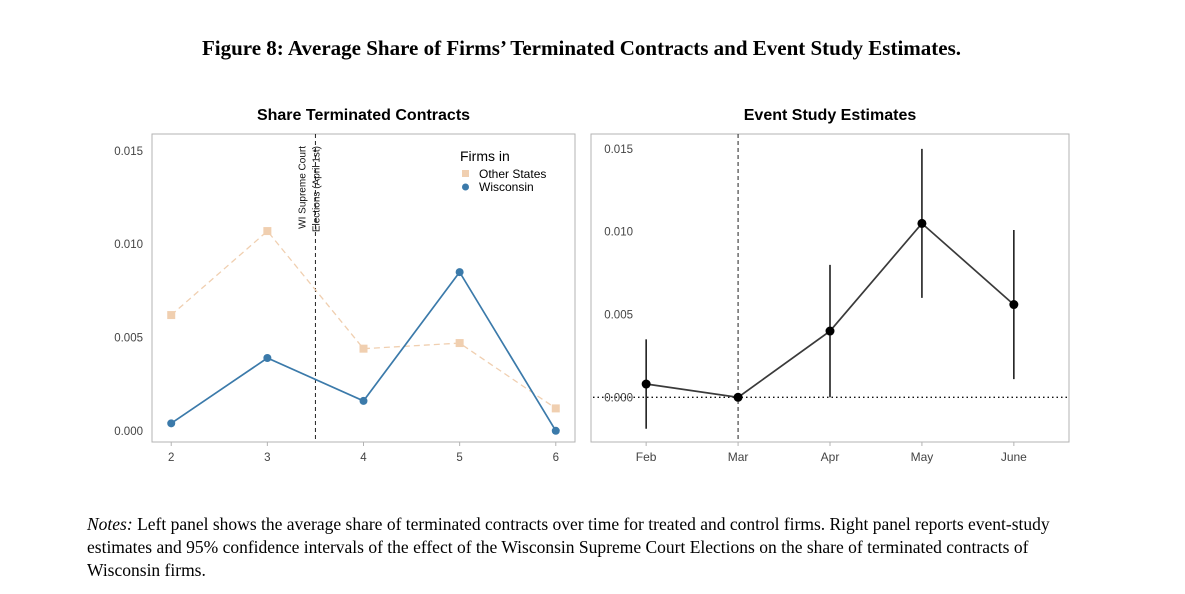  I want to click on left-legend-title: Firms in, so click(485, 156).